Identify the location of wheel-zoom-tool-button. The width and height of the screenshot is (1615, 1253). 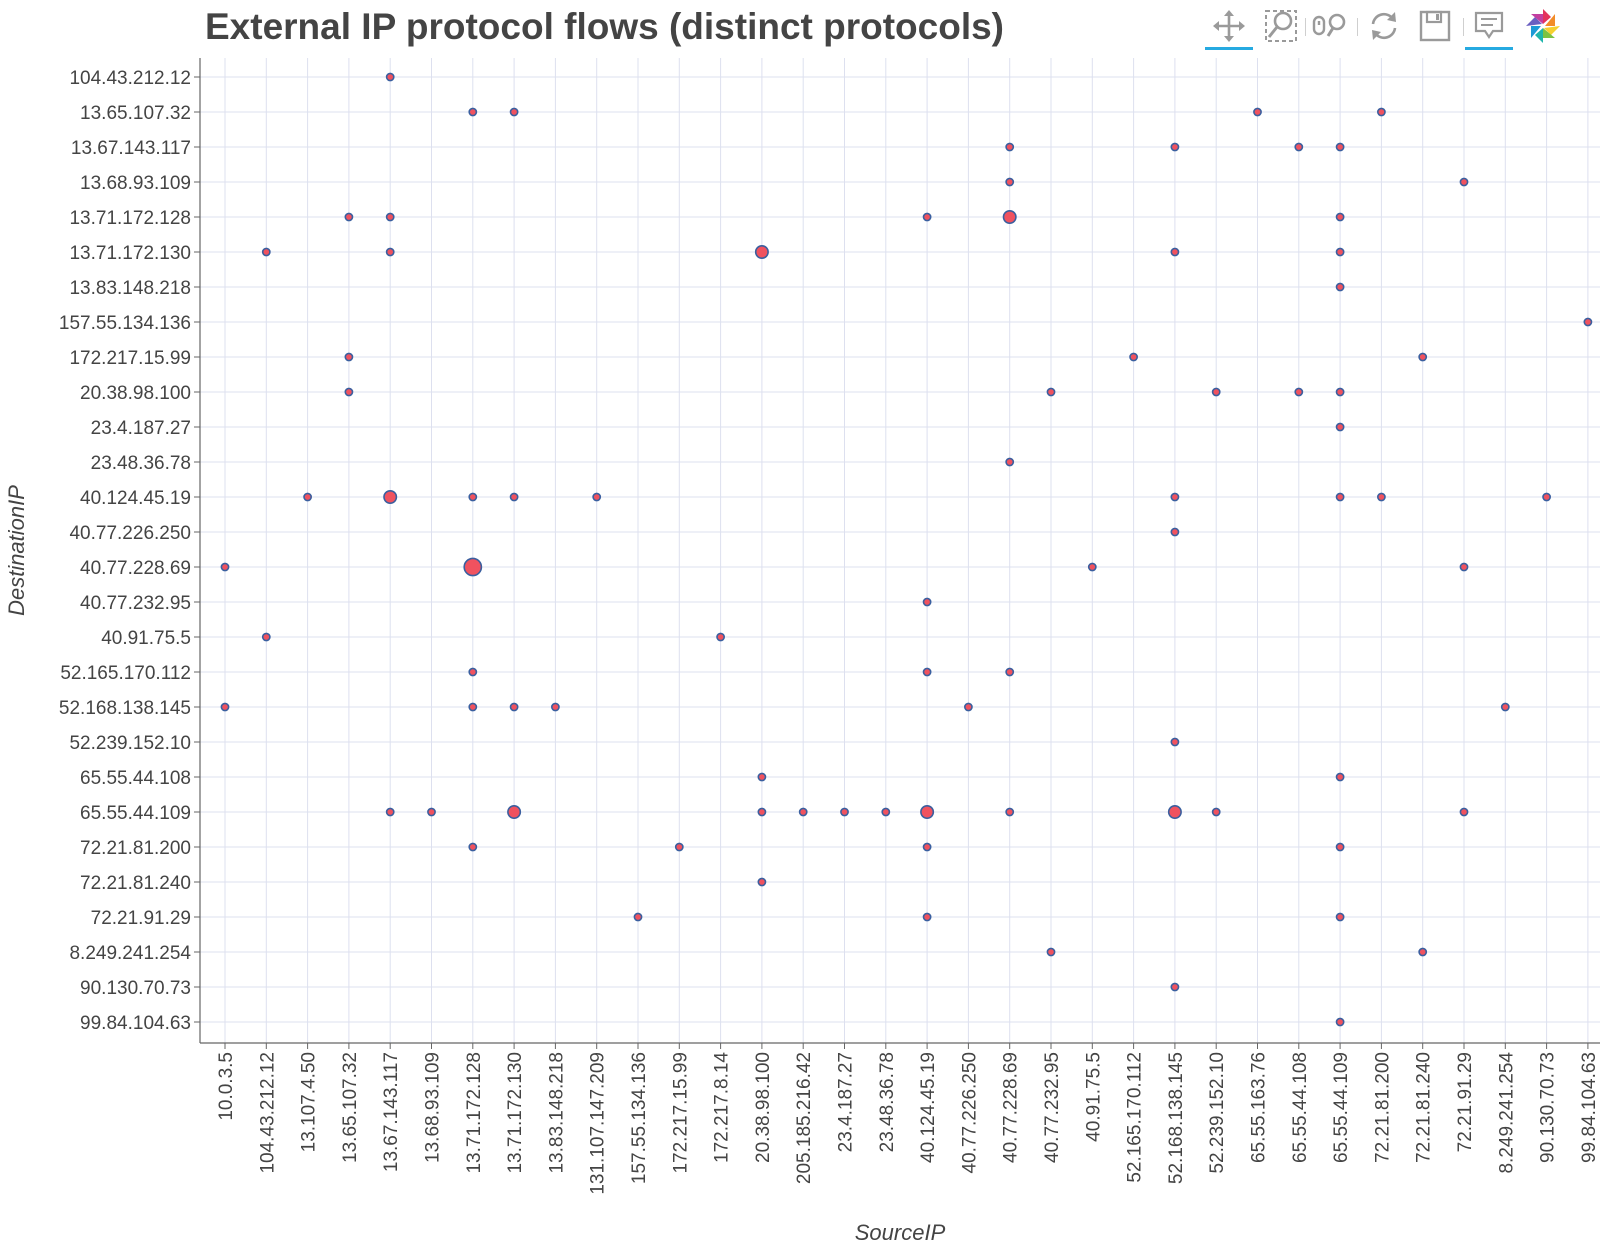
(1331, 26).